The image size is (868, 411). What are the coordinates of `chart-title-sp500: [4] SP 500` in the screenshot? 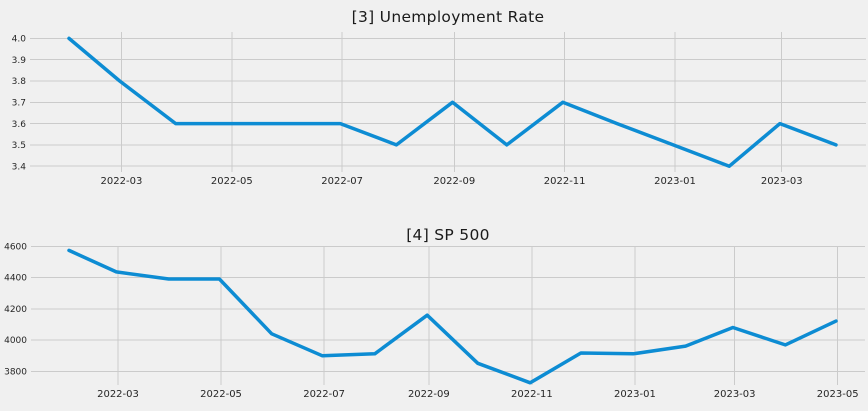 It's located at (448, 235).